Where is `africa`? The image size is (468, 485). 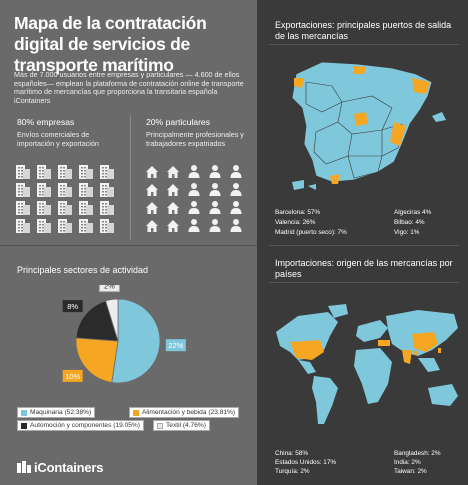
africa is located at coordinates (373, 376).